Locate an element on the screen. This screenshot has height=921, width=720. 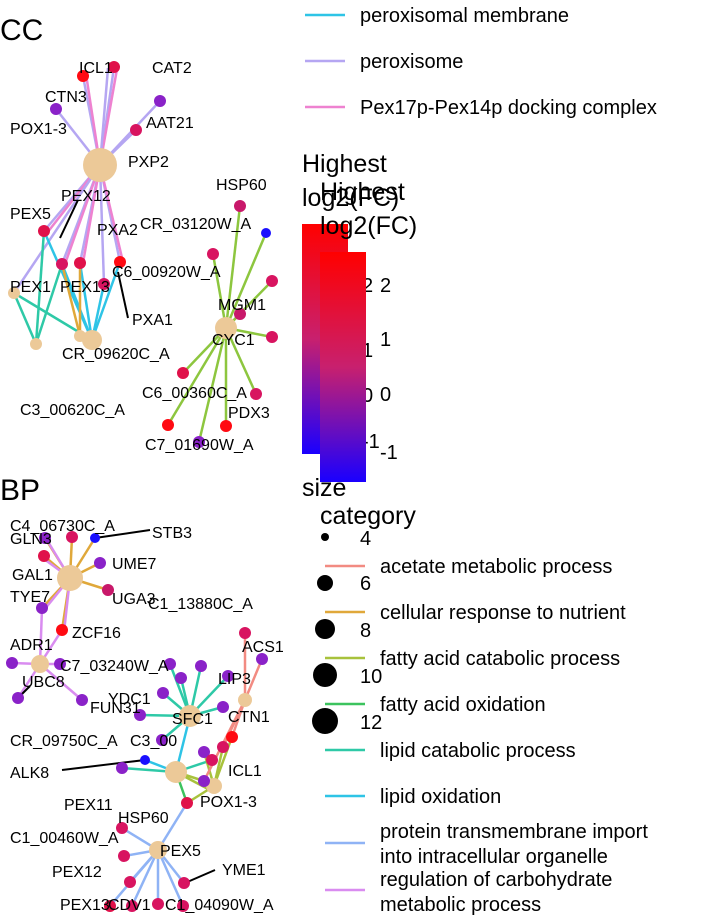
cc-hub-cell is located at coordinates (14, 293).